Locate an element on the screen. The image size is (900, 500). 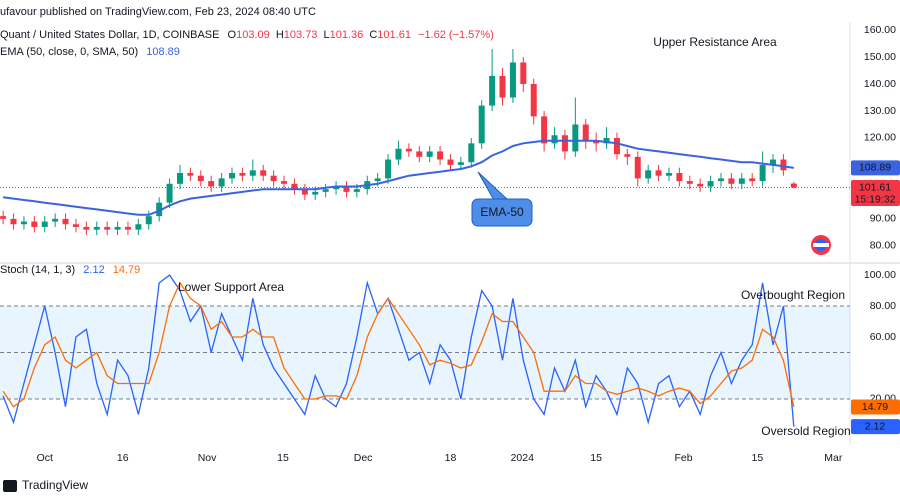
logo is located at coordinates (821, 245).